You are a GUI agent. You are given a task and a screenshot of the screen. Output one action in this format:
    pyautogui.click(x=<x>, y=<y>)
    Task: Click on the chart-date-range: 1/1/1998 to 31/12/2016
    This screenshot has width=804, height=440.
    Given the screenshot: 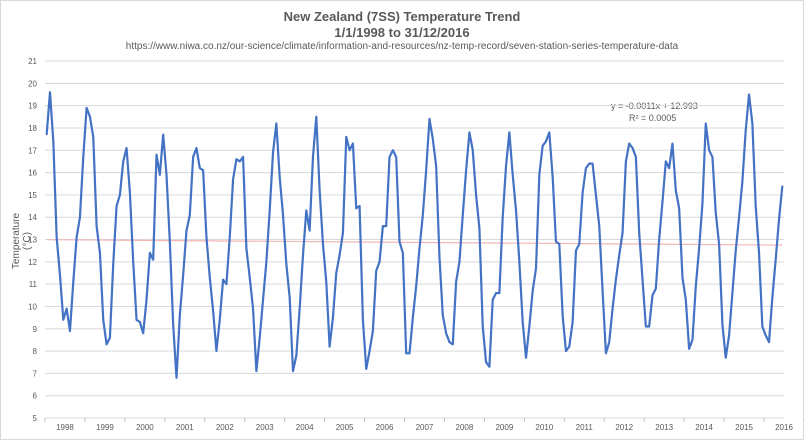 What is the action you would take?
    pyautogui.click(x=402, y=32)
    